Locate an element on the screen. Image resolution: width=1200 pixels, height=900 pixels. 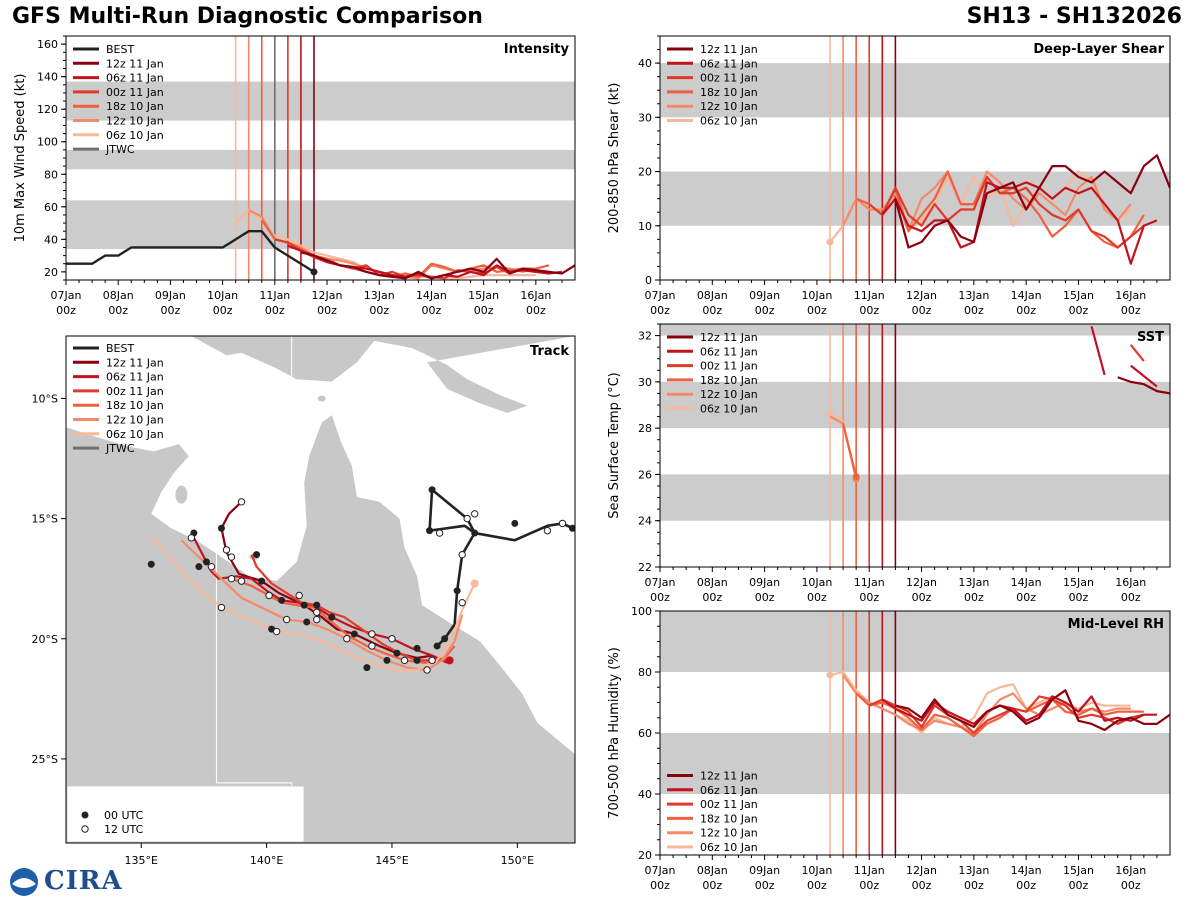
legend-entry: BEST is located at coordinates (120, 348).